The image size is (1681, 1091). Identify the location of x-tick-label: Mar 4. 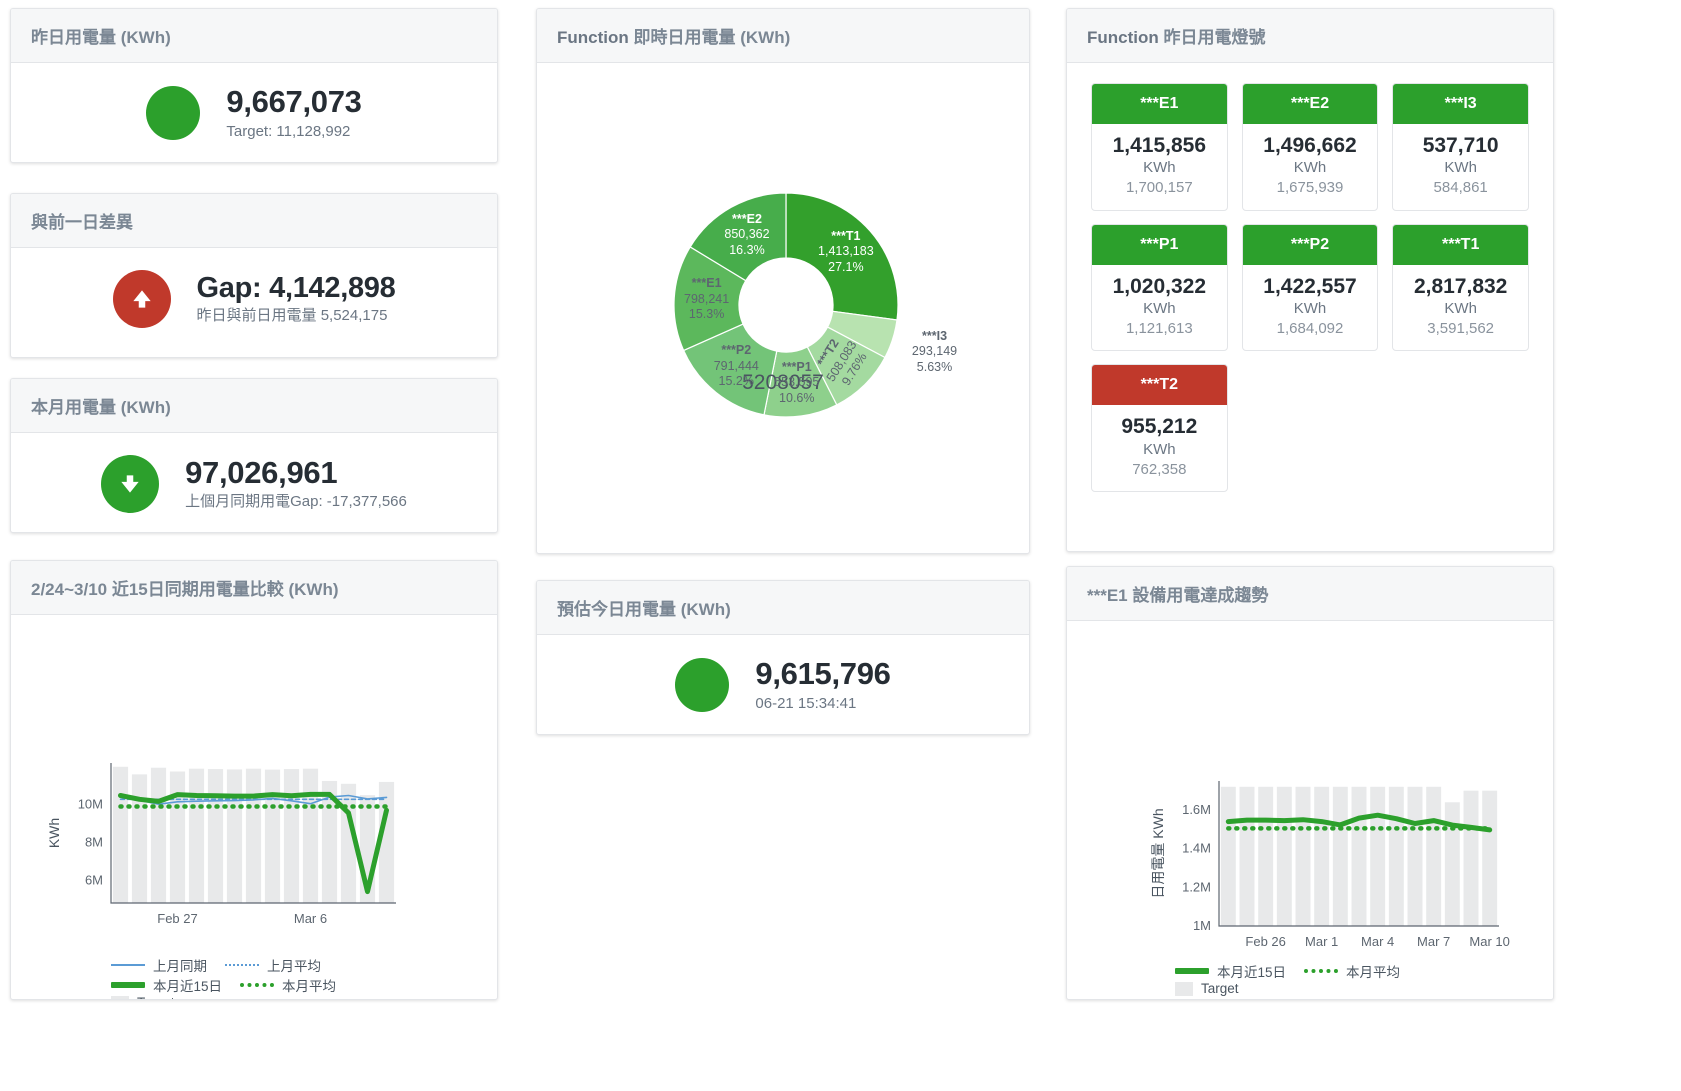
(1377, 941).